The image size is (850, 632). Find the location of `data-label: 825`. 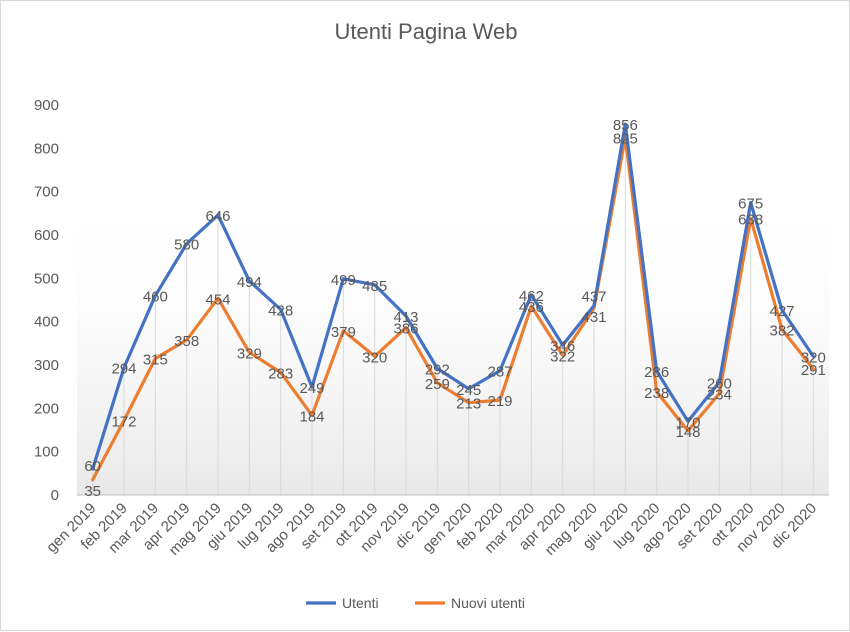

data-label: 825 is located at coordinates (625, 139).